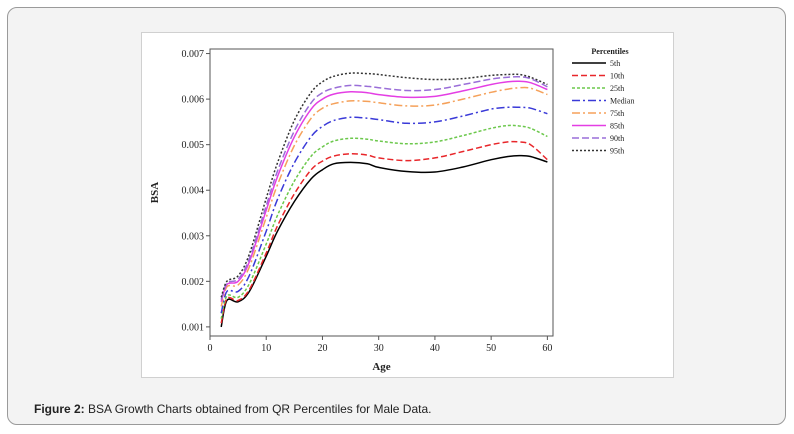 The height and width of the screenshot is (434, 794). What do you see at coordinates (617, 76) in the screenshot?
I see `legend-label-10th: 10th` at bounding box center [617, 76].